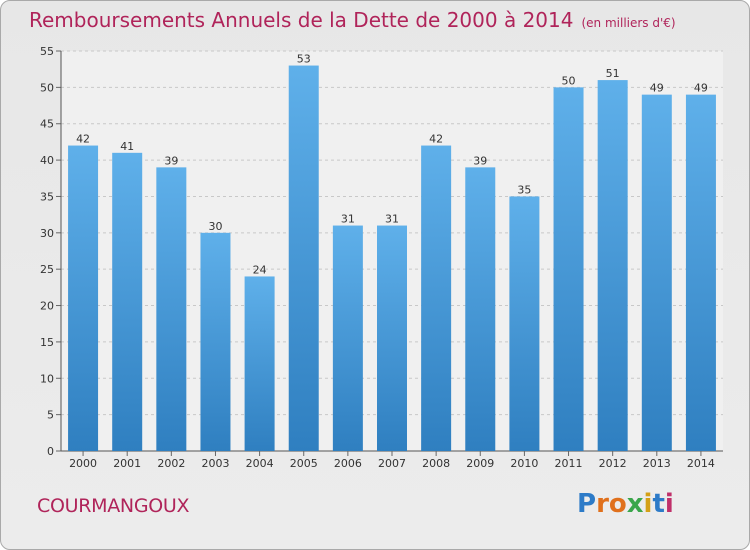 This screenshot has height=550, width=750. What do you see at coordinates (587, 504) in the screenshot?
I see `logo-letter: P` at bounding box center [587, 504].